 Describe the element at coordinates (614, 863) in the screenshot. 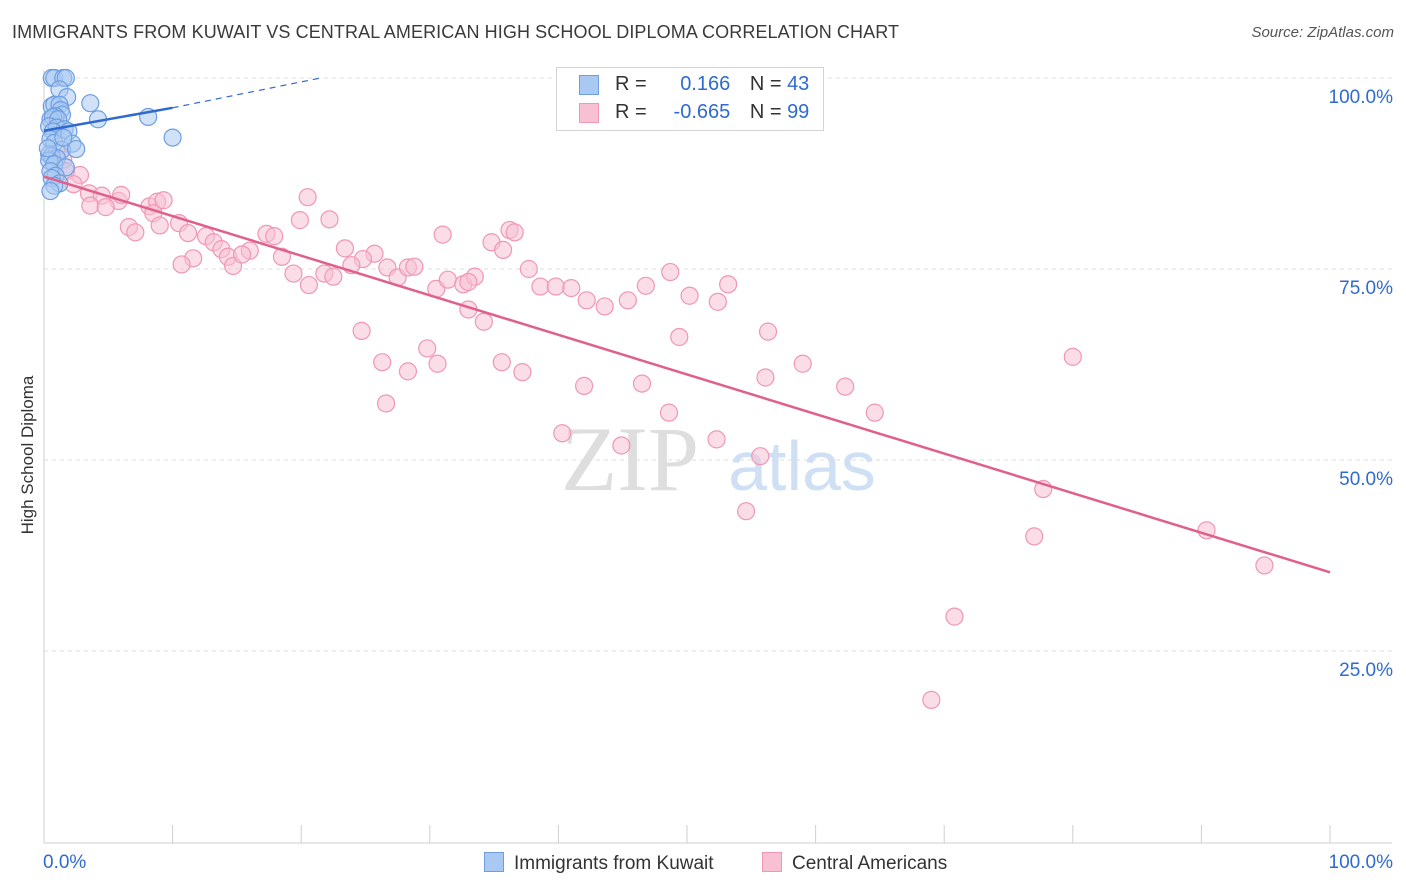

I see `bottom-legend-label-kuwait: Immigrants from Kuwait` at that location.